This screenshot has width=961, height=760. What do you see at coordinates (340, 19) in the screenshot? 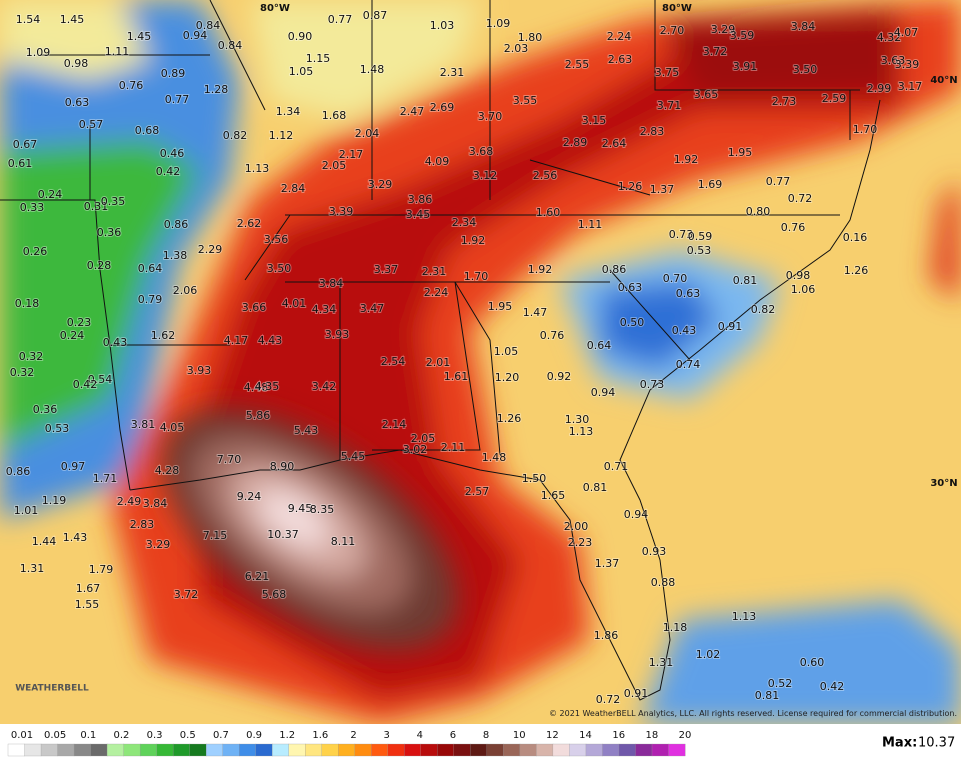
I see `precip-label: 0.77` at bounding box center [340, 19].